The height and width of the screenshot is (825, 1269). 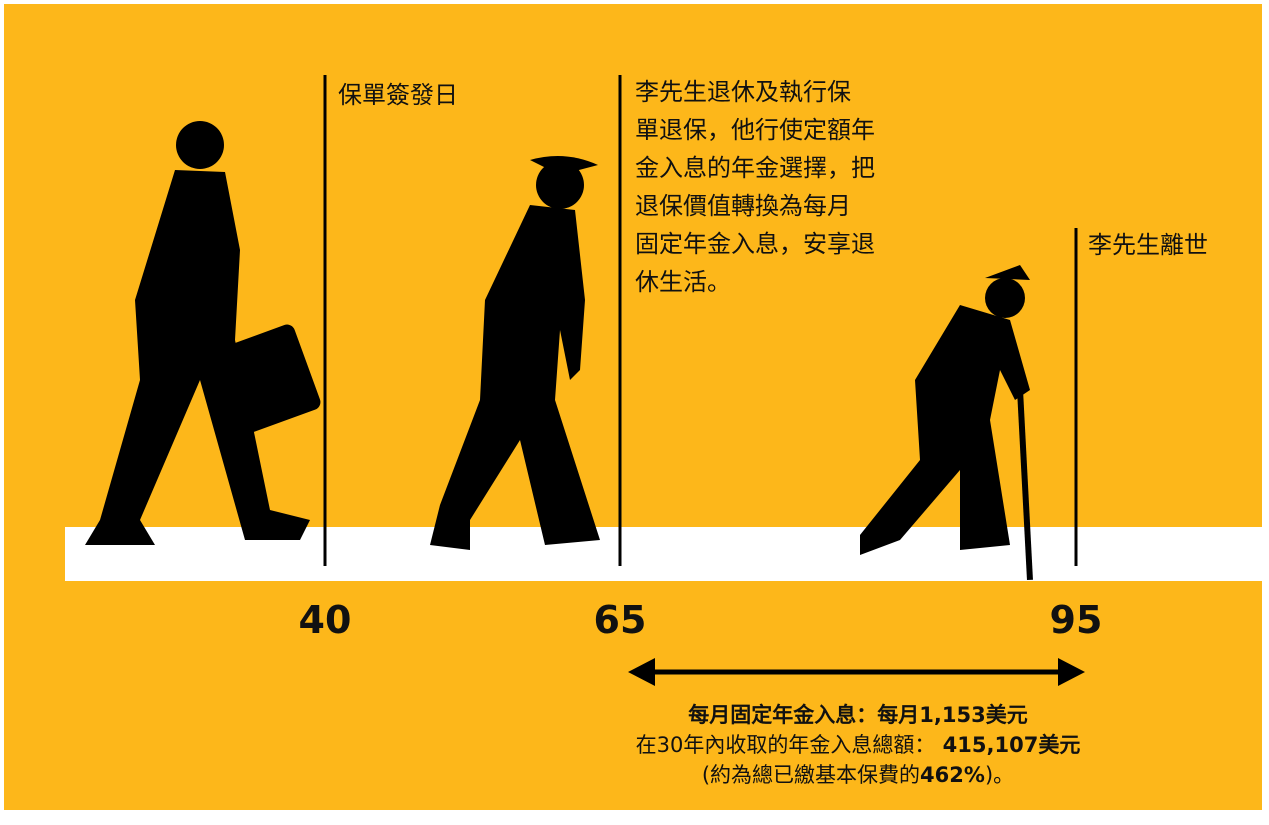 What do you see at coordinates (683, 282) in the screenshot?
I see `label-line: 休生活。` at bounding box center [683, 282].